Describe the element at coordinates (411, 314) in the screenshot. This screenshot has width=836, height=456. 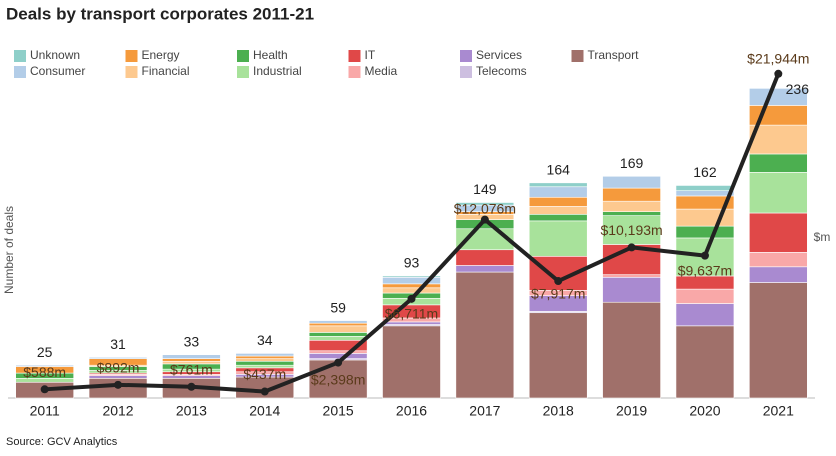
I see `line-value-label: $6,711m` at that location.